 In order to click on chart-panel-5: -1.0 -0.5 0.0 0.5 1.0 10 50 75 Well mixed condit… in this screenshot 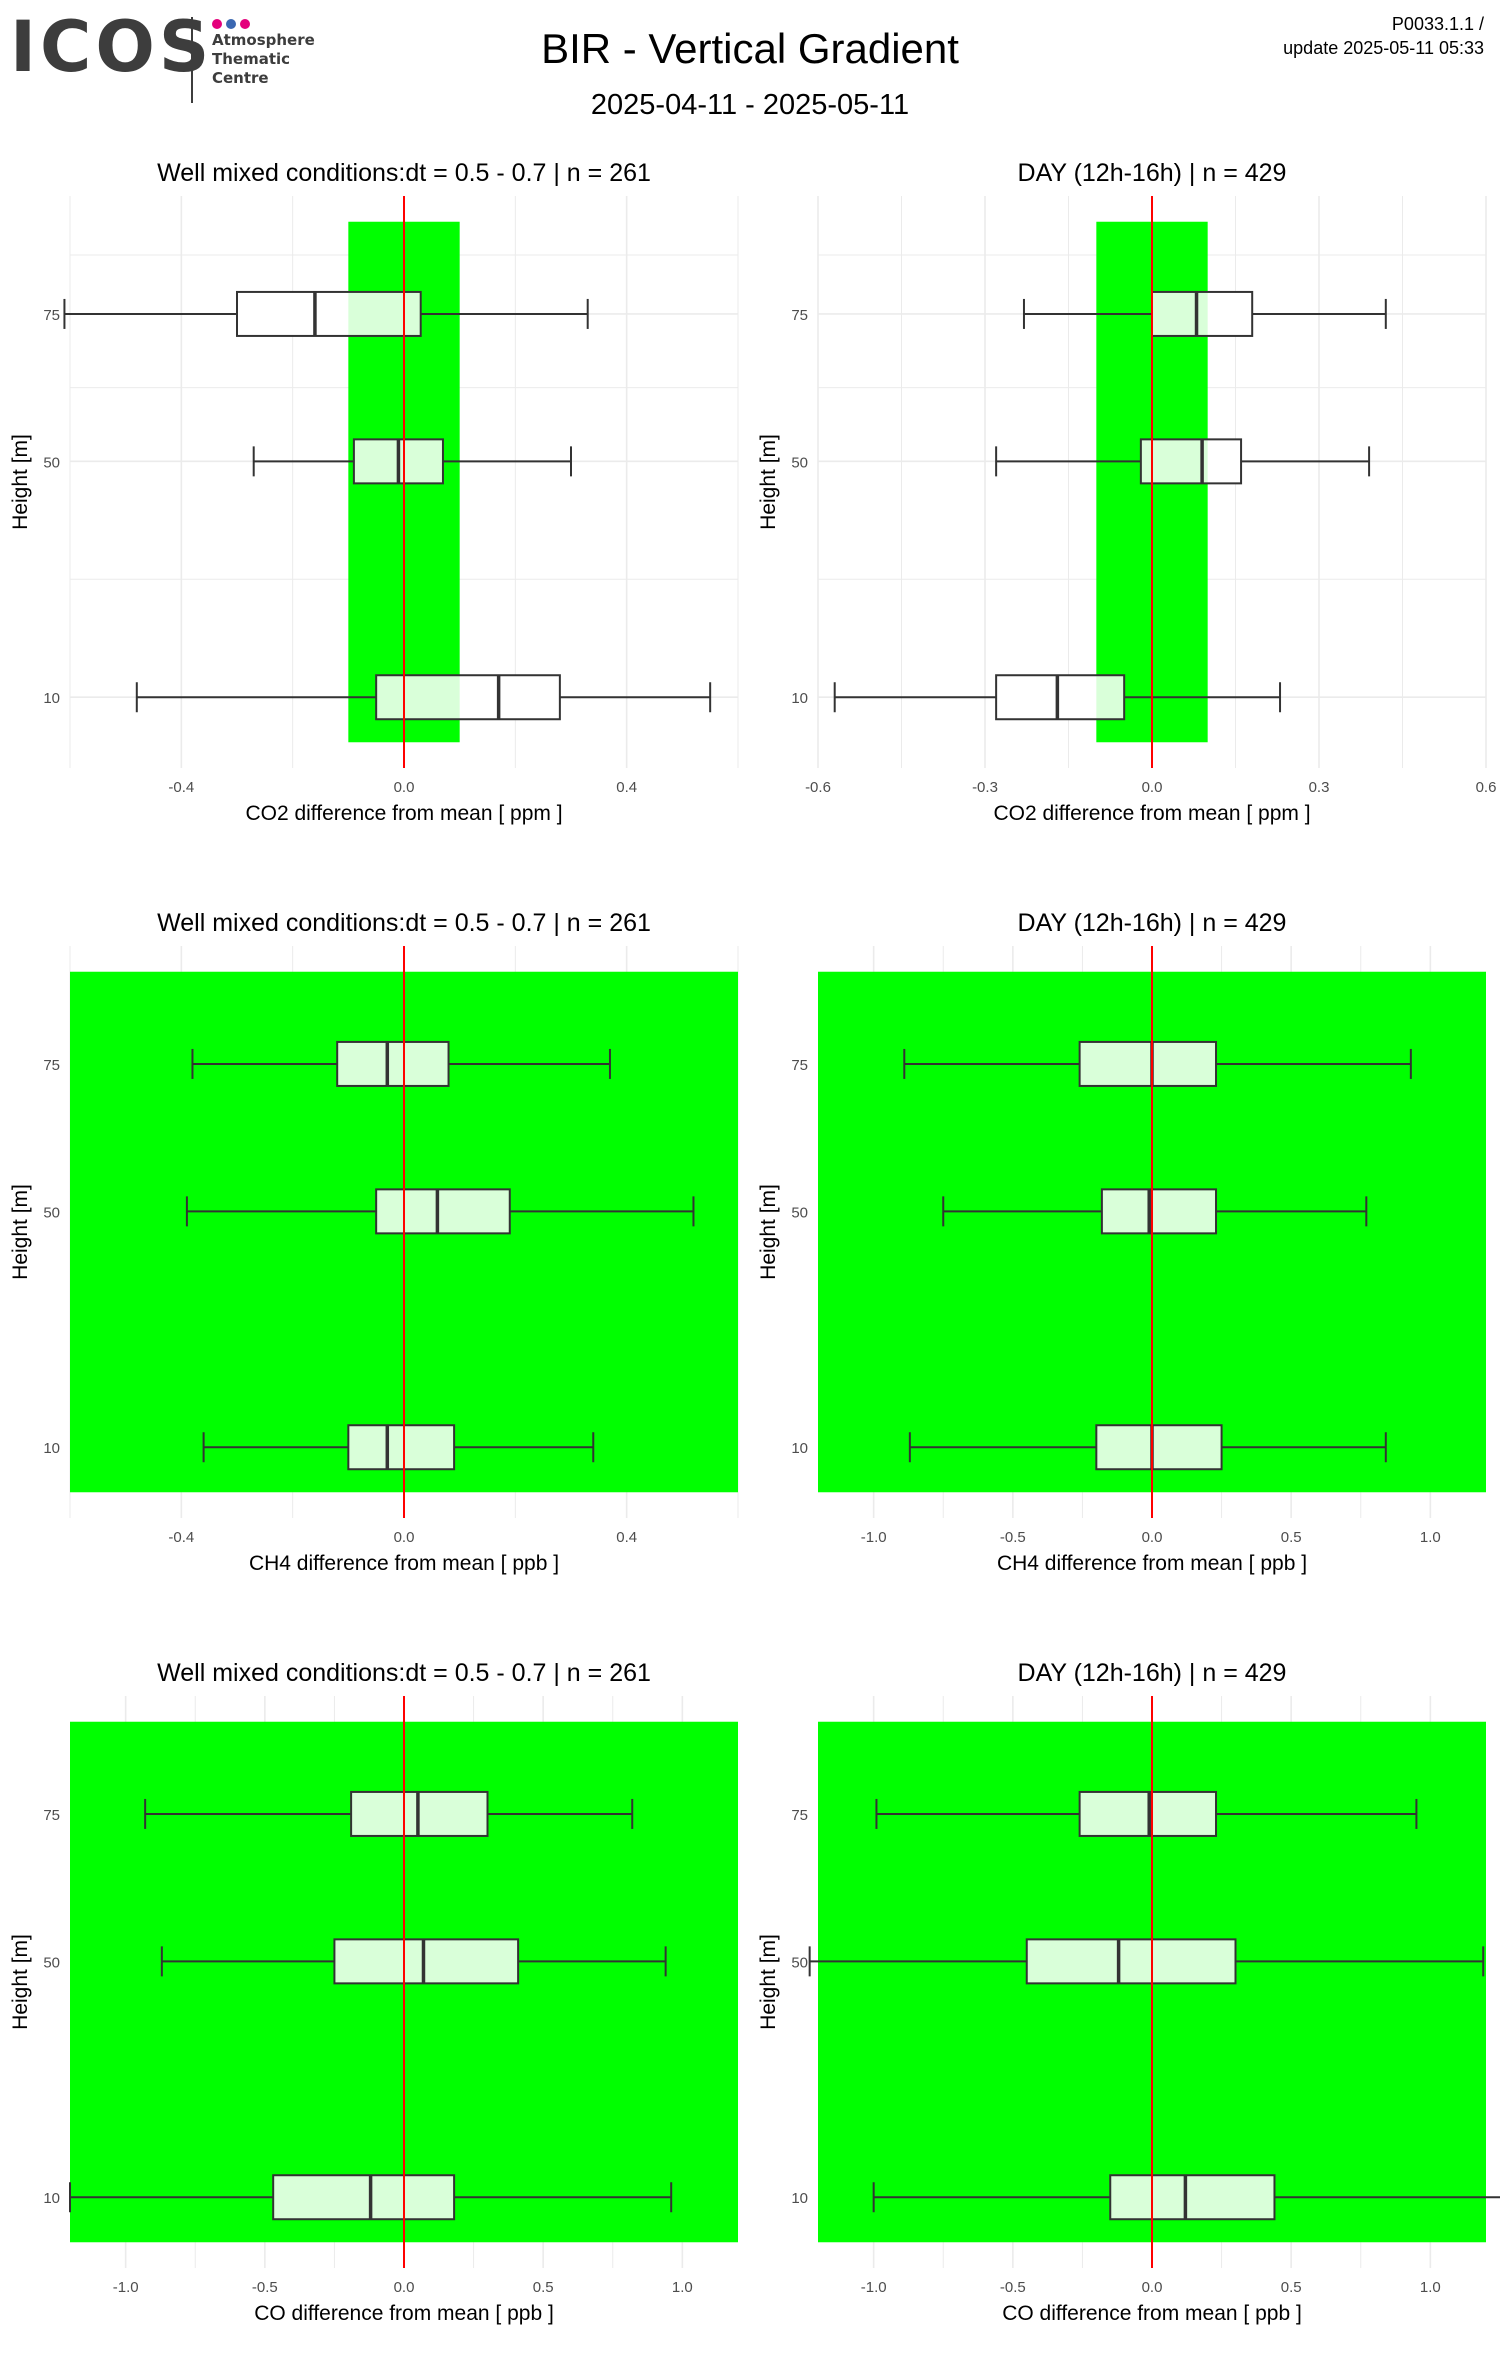, I will do `click(373, 1992)`.